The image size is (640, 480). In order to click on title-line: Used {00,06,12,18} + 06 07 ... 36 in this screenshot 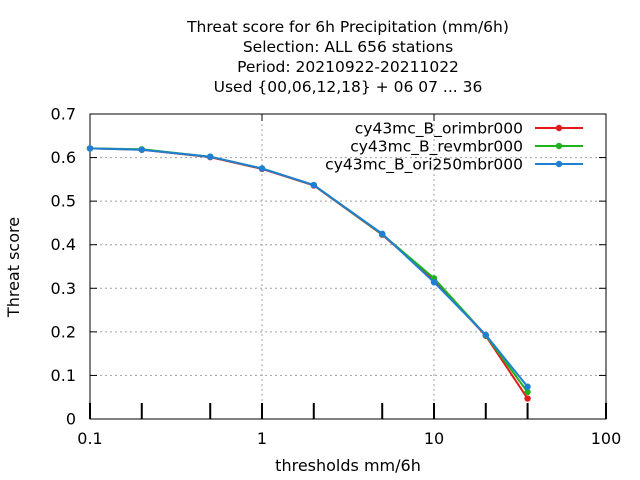, I will do `click(348, 87)`.